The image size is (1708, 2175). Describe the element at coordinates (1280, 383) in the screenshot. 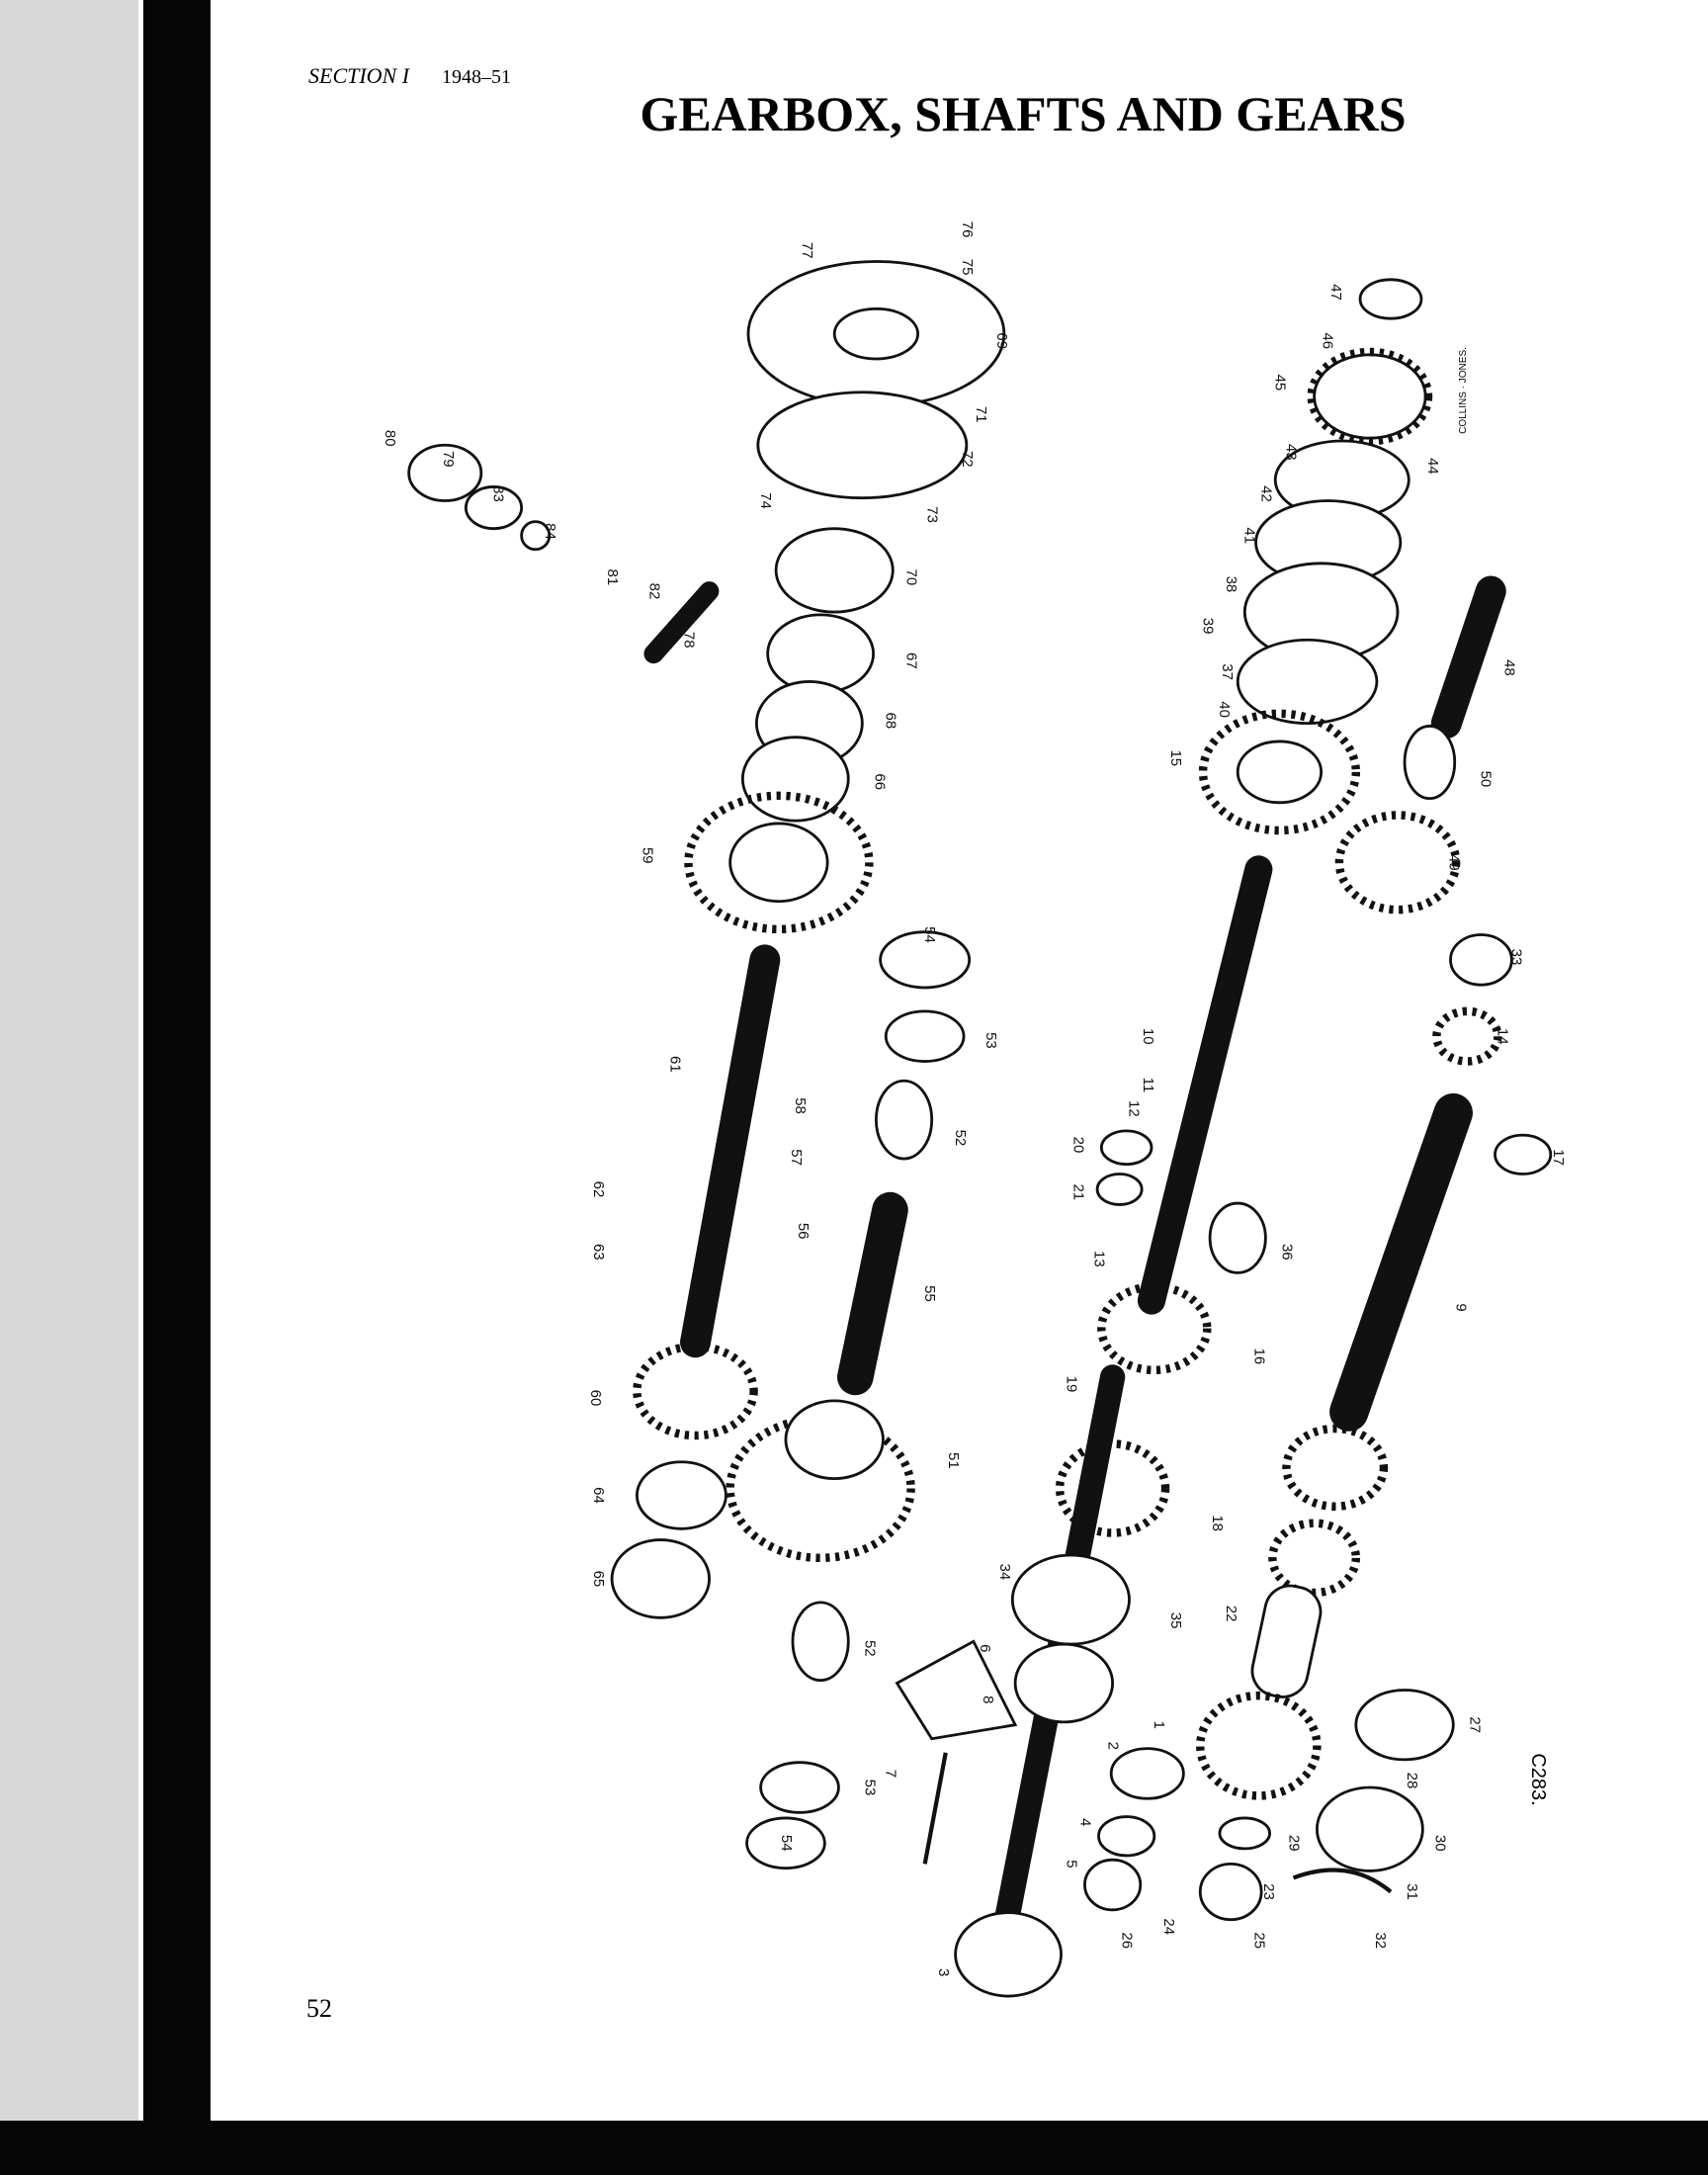

I see `part-number: 45` at that location.